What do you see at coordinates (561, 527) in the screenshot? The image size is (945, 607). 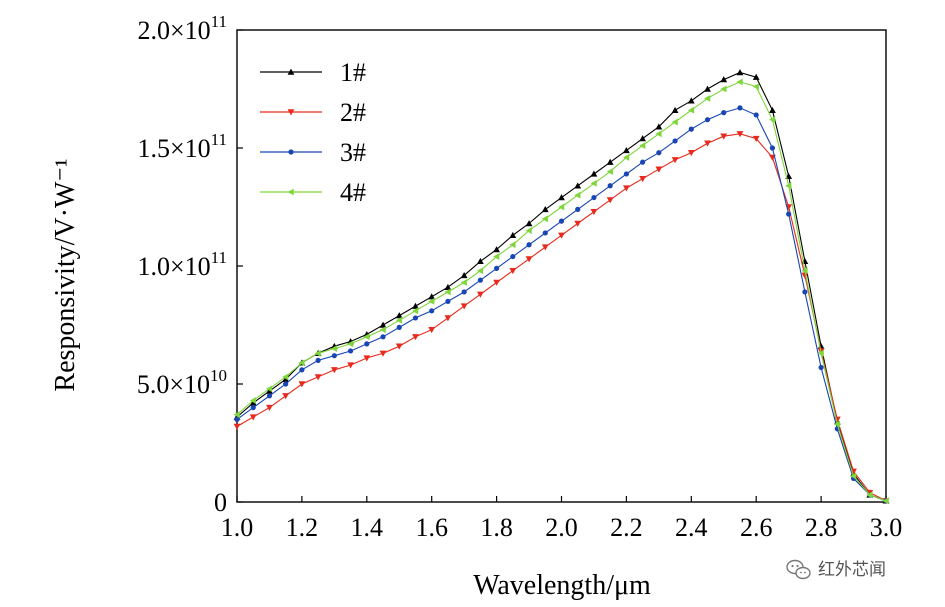 I see `x-tick-label: 2.0` at bounding box center [561, 527].